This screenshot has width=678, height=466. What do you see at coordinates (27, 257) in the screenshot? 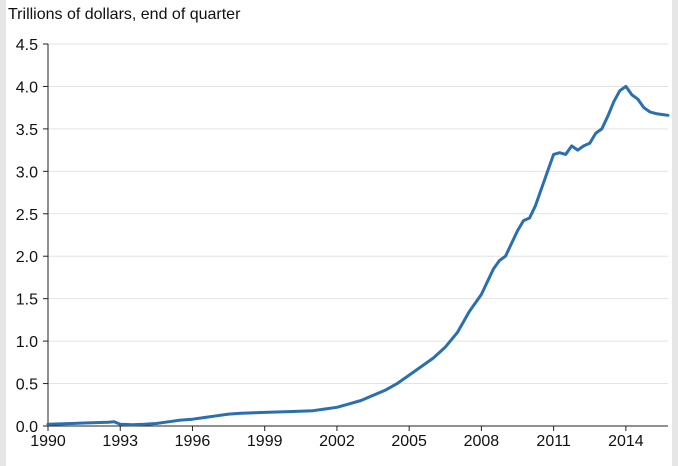
I see `y-tick-label: 2.0` at bounding box center [27, 257].